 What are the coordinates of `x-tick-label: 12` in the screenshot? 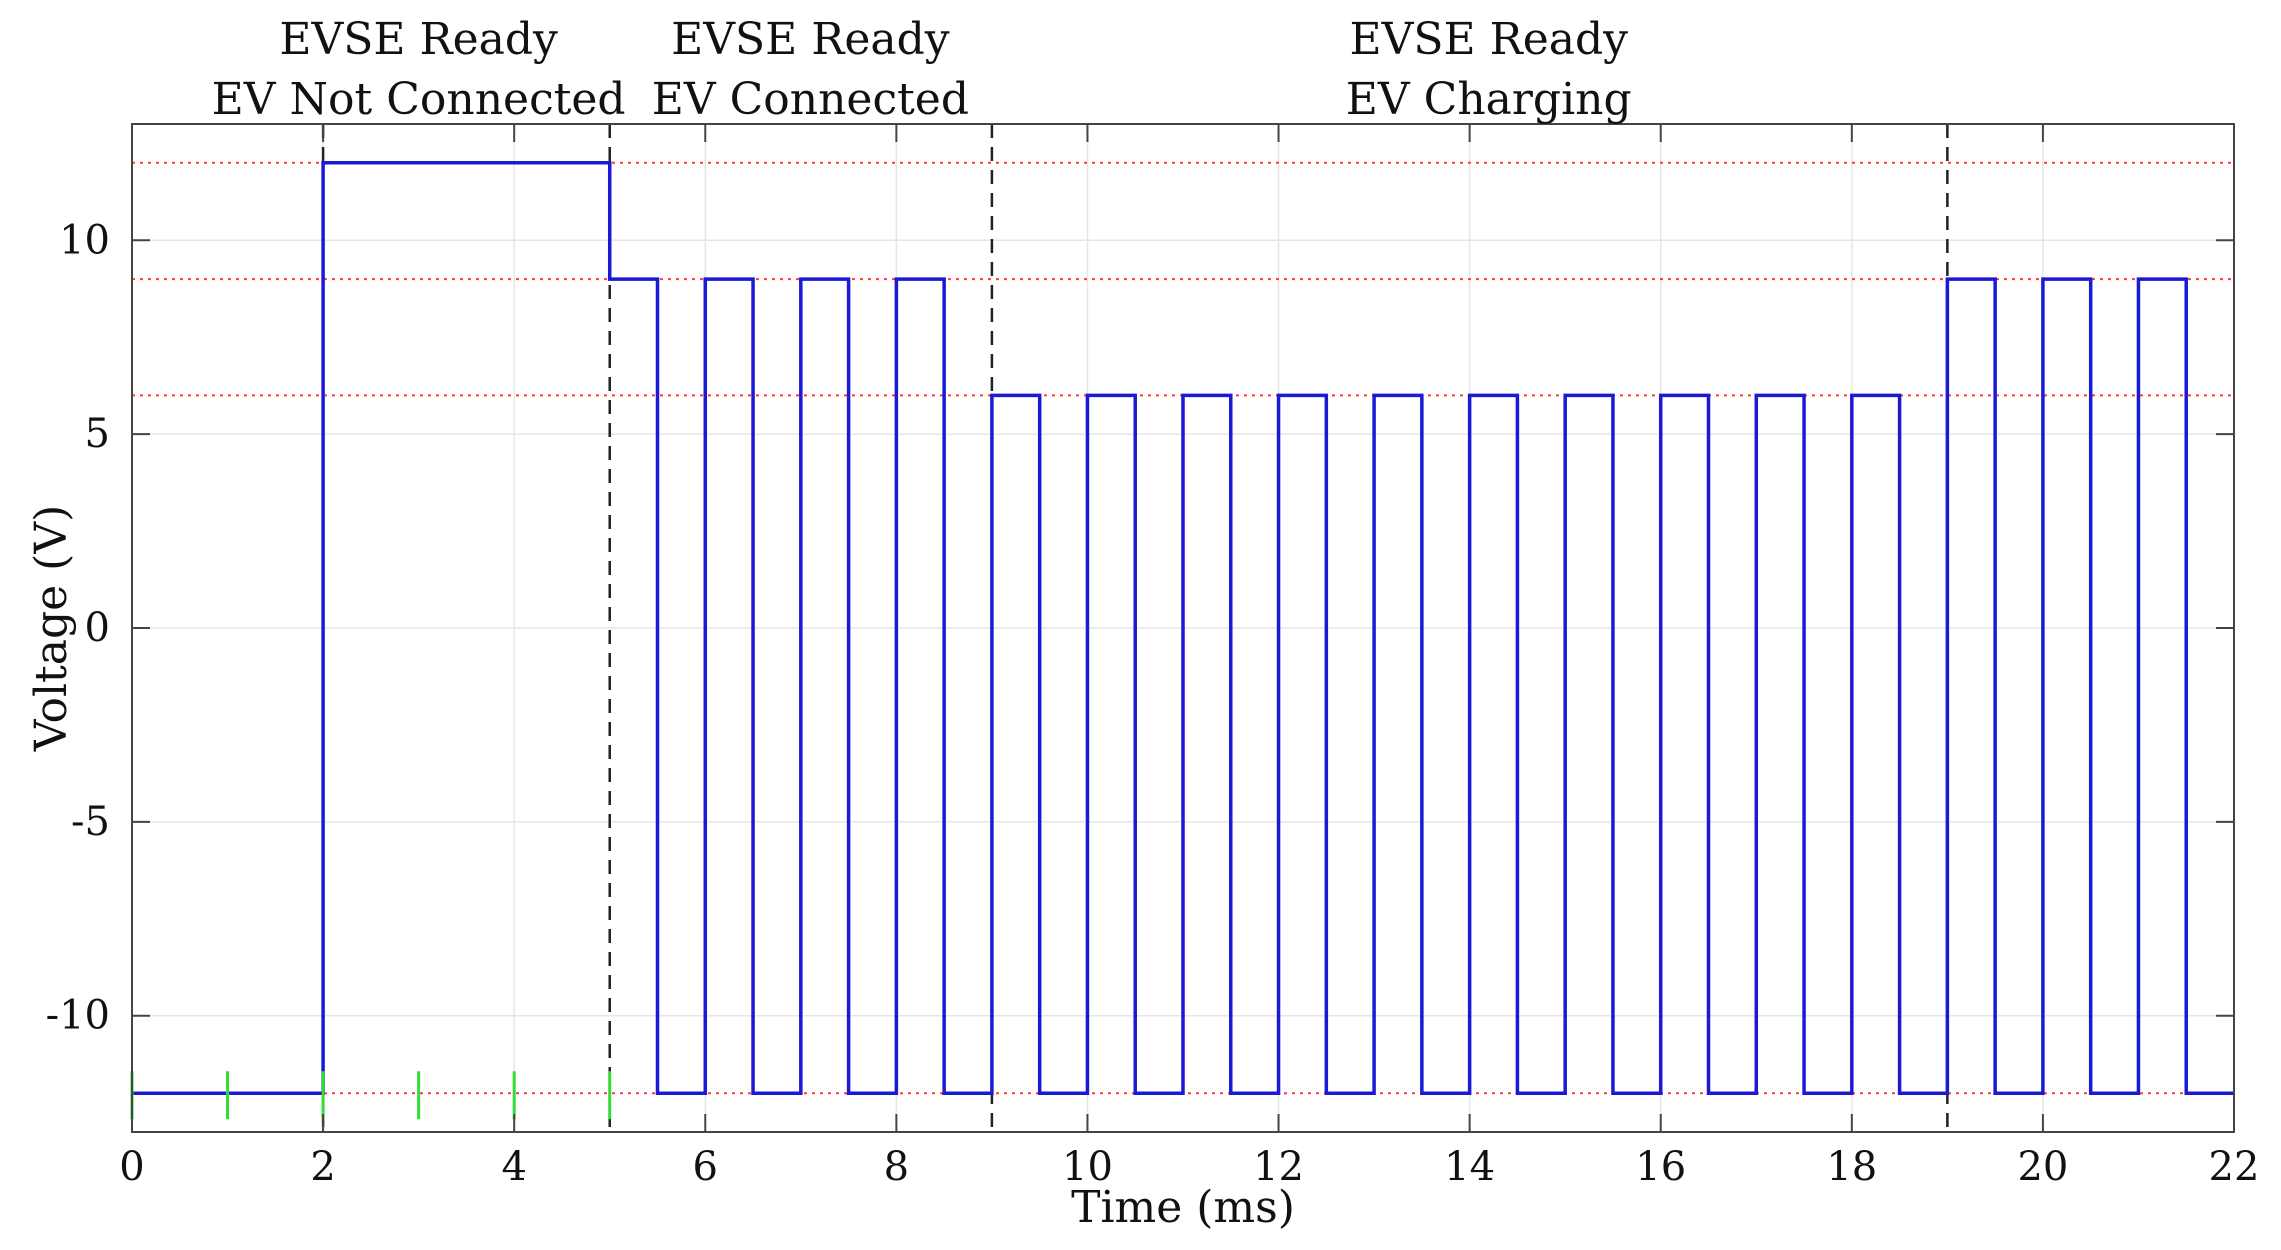 It's located at (1278, 1167).